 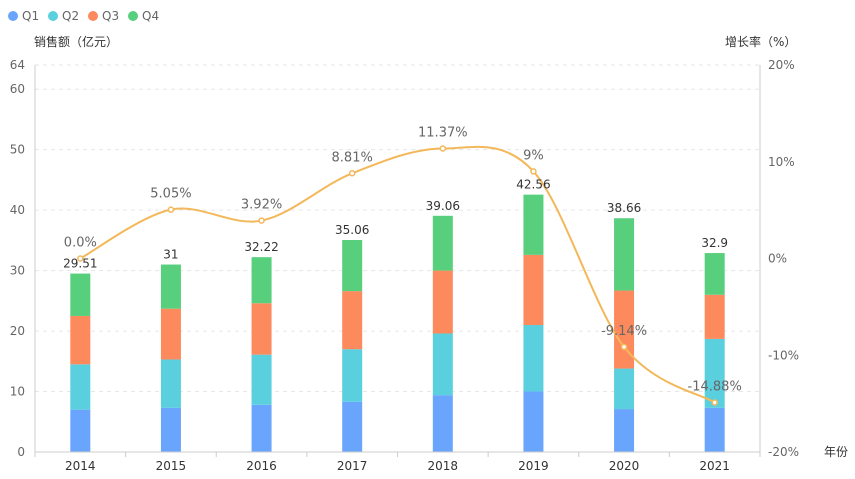 I want to click on growth-point-2019, so click(x=533, y=171).